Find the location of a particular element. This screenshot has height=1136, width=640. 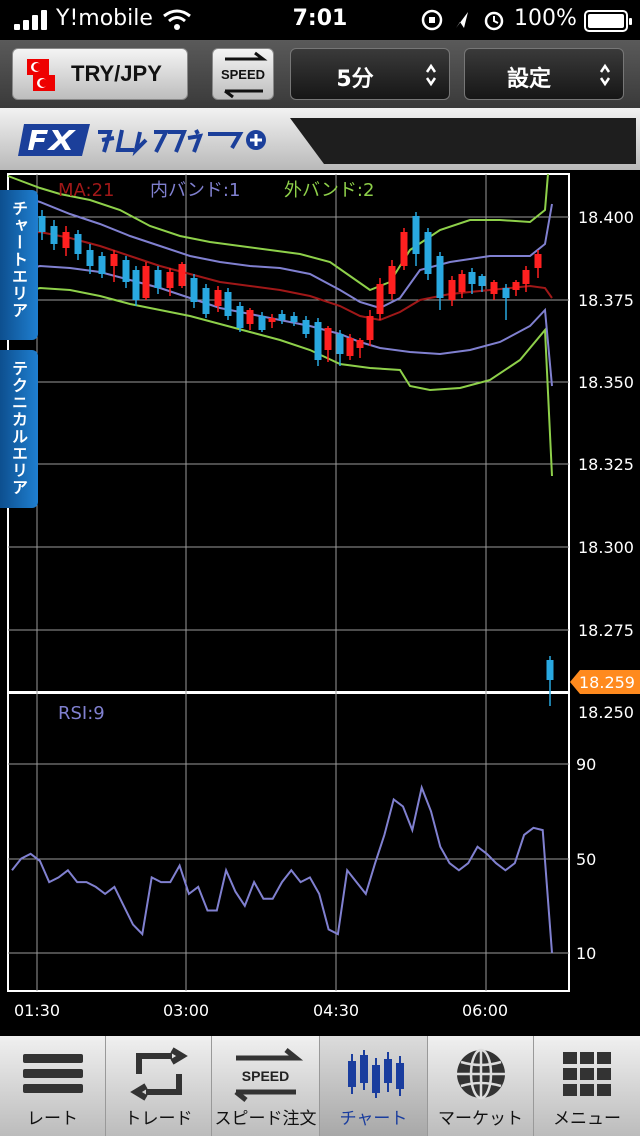

rsi-label: RSI:9 is located at coordinates (81, 713).